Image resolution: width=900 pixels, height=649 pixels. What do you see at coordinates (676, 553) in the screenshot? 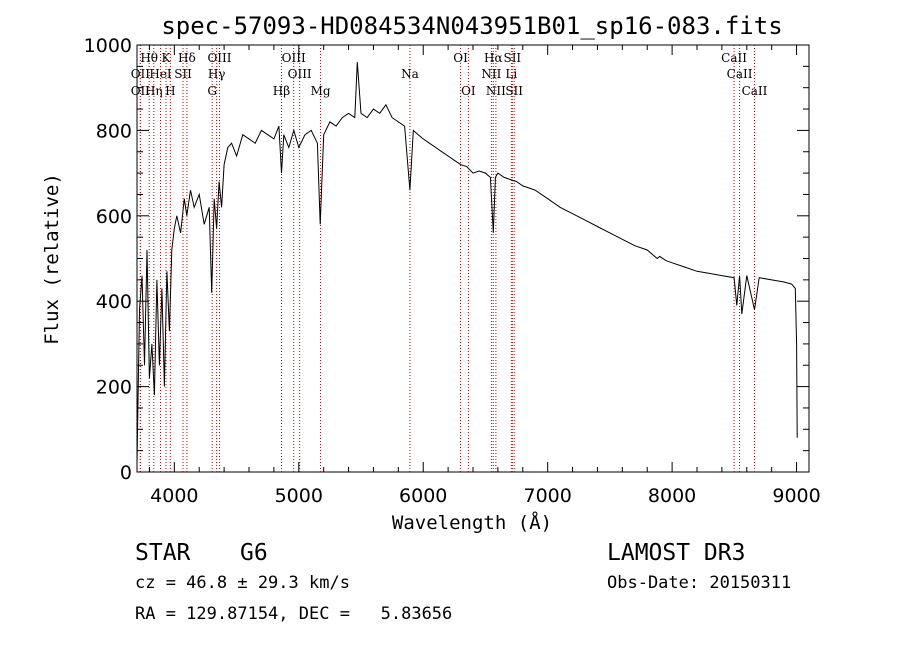
I see `survey-name: LAMOST DR3` at bounding box center [676, 553].